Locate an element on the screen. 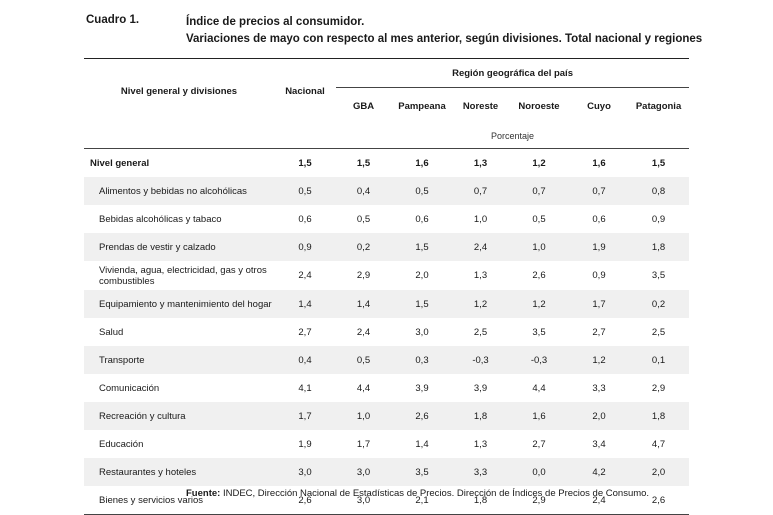  cell-national: 2,7 is located at coordinates (305, 332).